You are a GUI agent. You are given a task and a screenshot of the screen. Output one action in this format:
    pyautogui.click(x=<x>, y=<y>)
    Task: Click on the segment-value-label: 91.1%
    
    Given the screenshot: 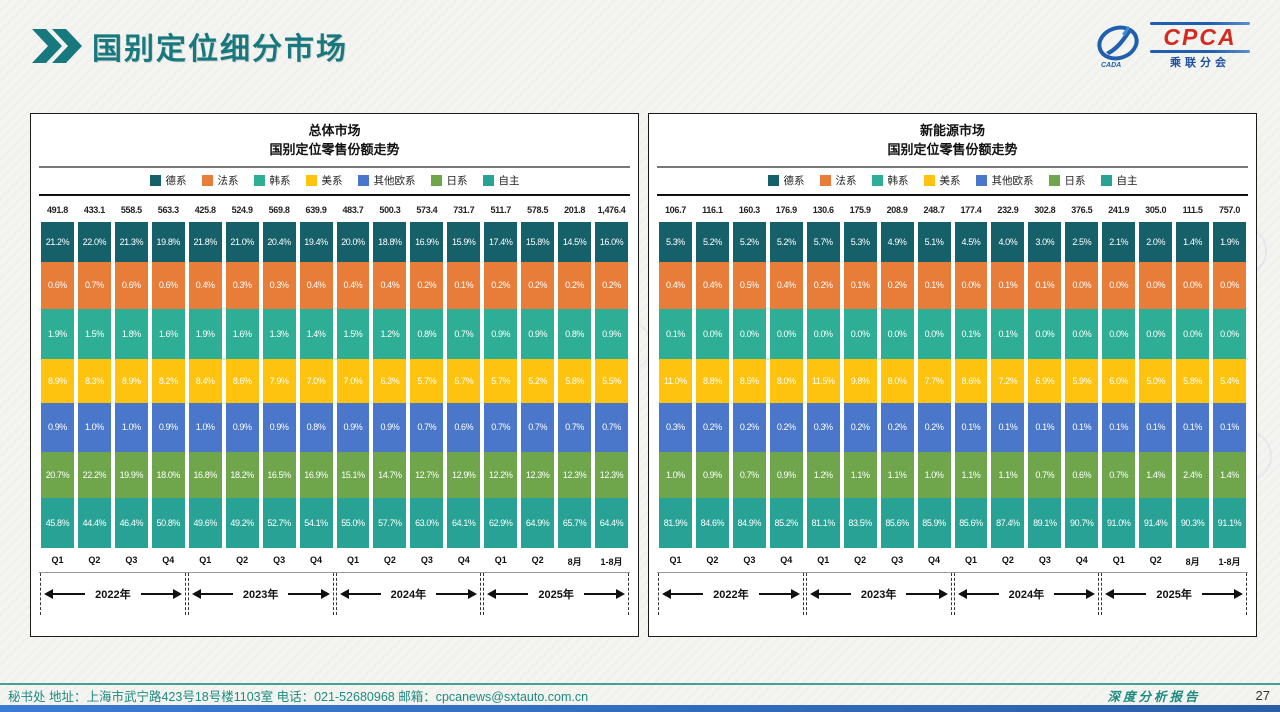 What is the action you would take?
    pyautogui.click(x=1229, y=522)
    